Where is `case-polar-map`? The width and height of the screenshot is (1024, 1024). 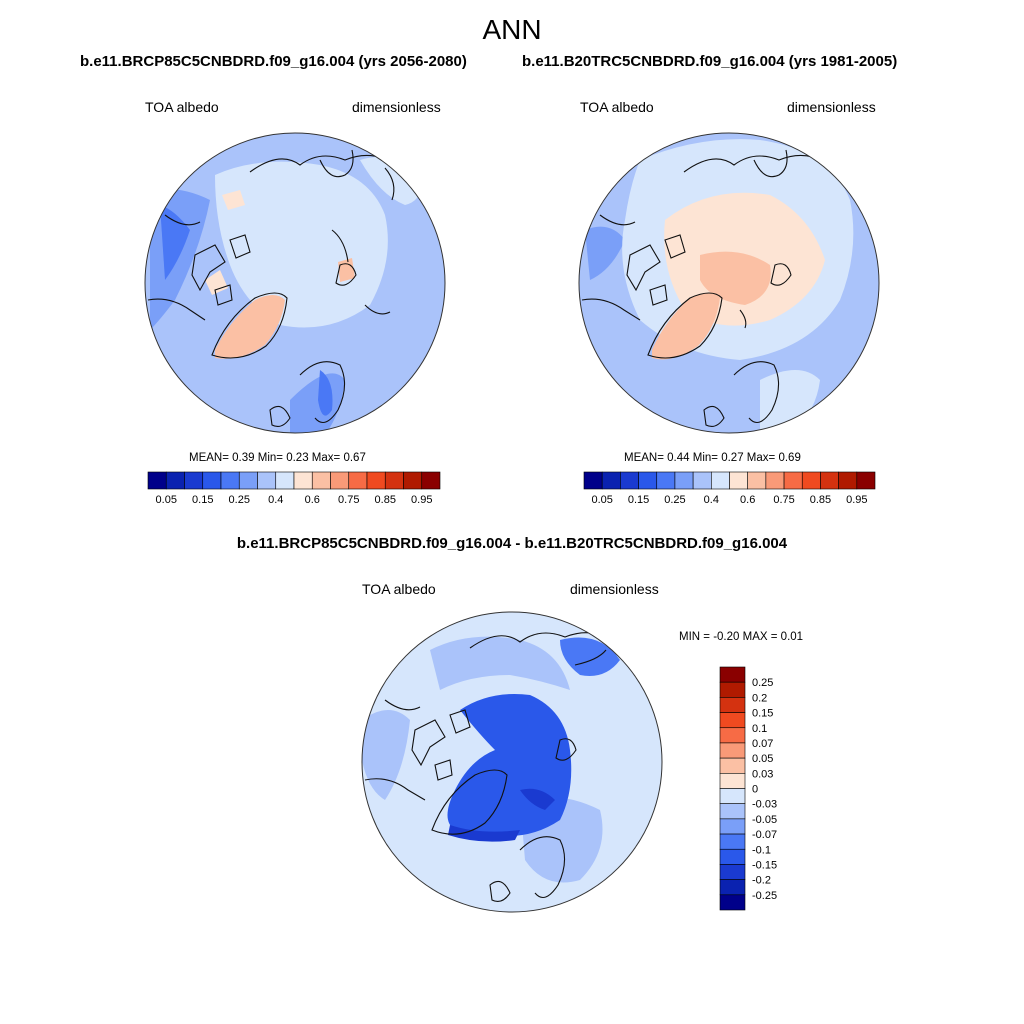
case-polar-map is located at coordinates (295, 283).